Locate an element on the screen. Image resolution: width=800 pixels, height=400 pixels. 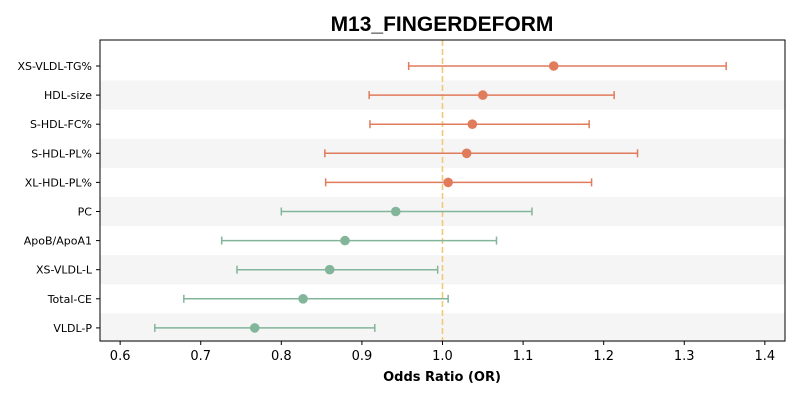
x-axis-label: Odds Ratio (OR) is located at coordinates (442, 377).